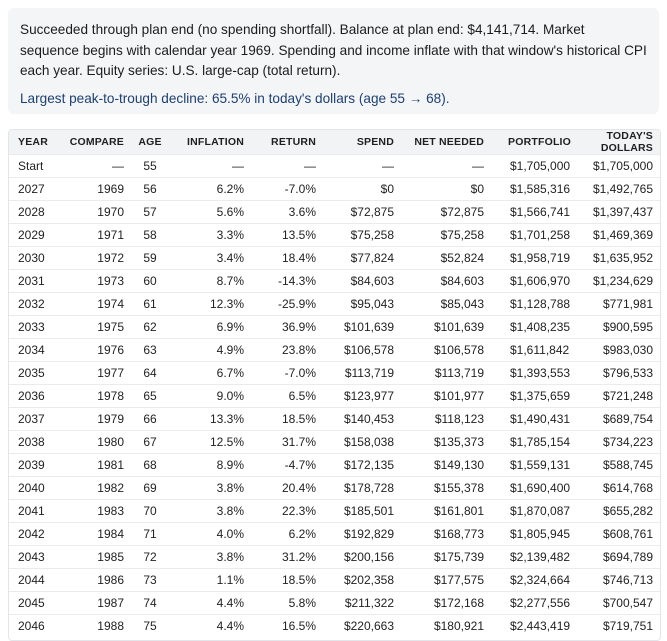  What do you see at coordinates (90, 212) in the screenshot?
I see `cell-compare: 1970` at bounding box center [90, 212].